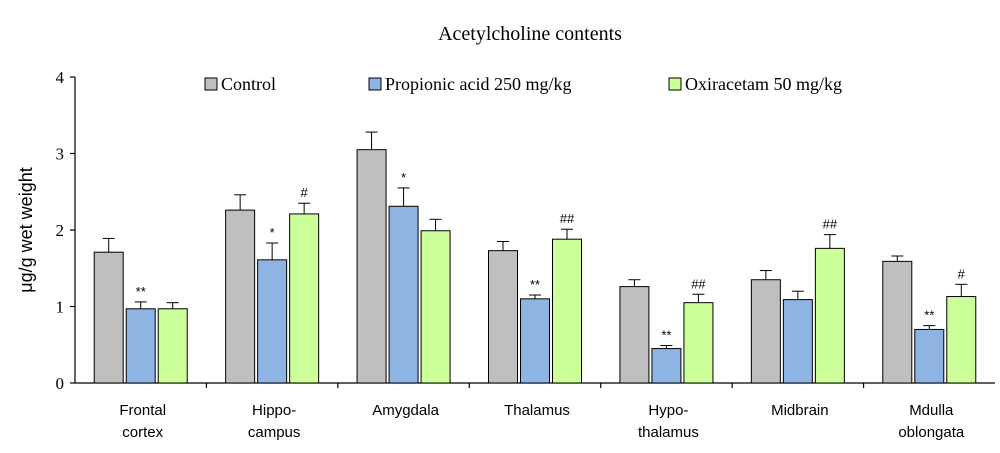  What do you see at coordinates (537, 410) in the screenshot?
I see `x-tick-label: Thalamus` at bounding box center [537, 410].